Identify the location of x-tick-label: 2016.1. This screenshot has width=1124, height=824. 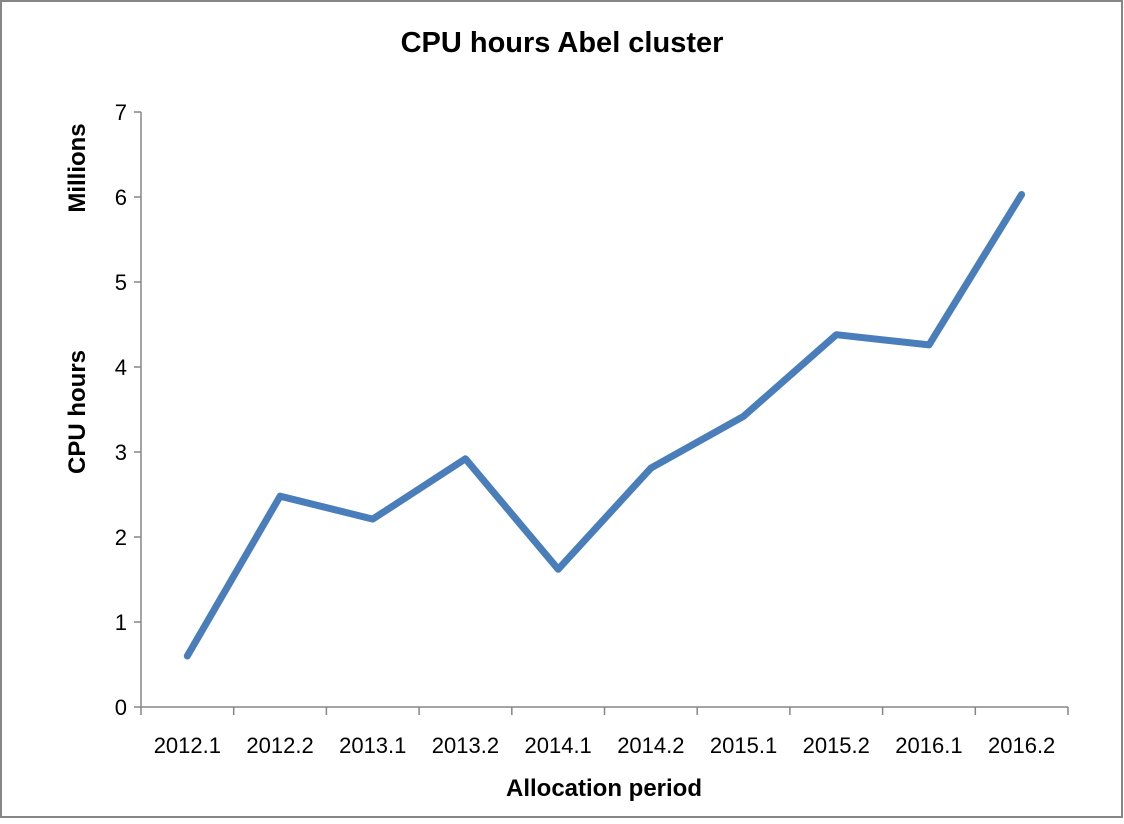
(928, 745).